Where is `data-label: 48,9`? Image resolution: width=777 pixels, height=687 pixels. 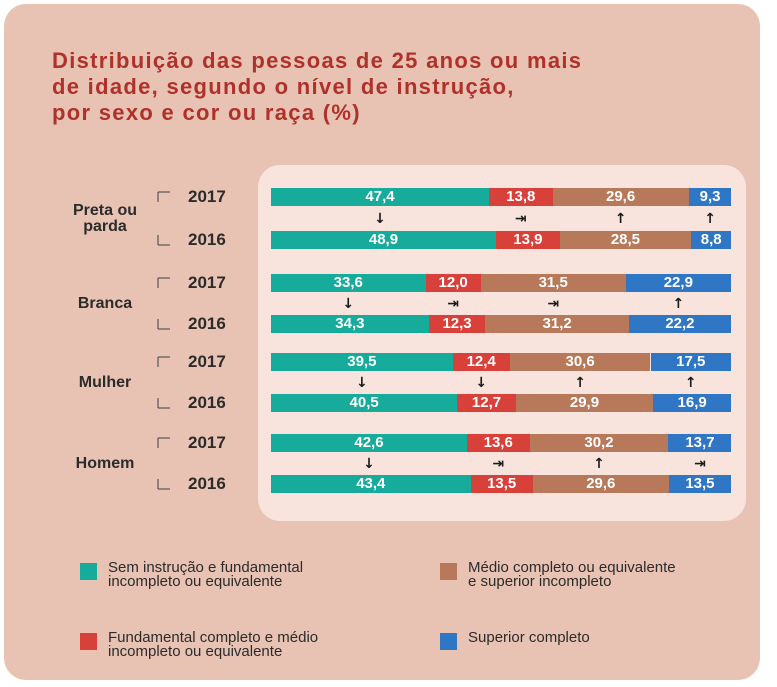
data-label: 48,9 is located at coordinates (383, 239).